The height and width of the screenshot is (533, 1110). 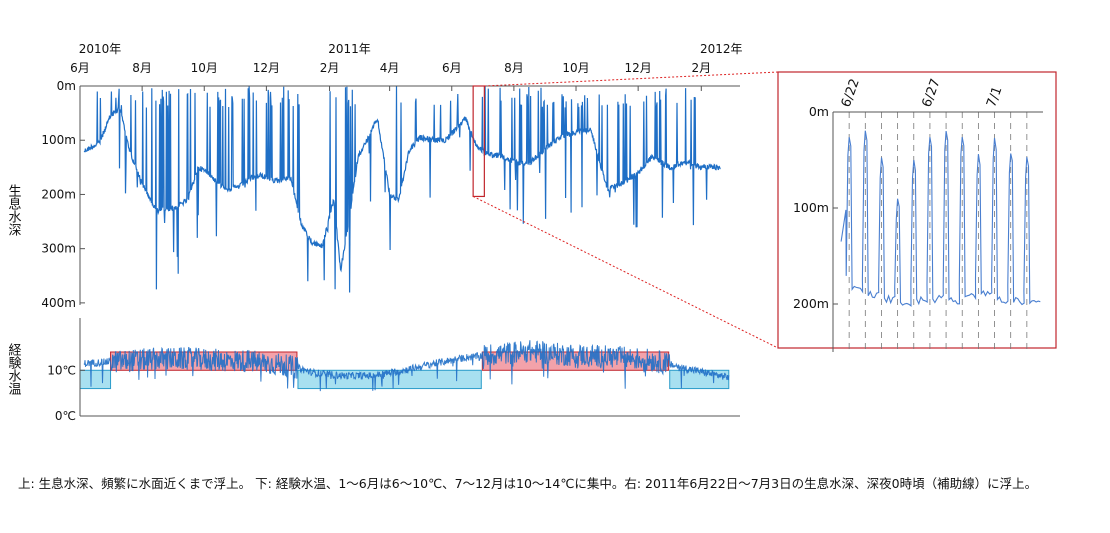 I want to click on inset-x-tick-label: 7/1, so click(x=994, y=97).